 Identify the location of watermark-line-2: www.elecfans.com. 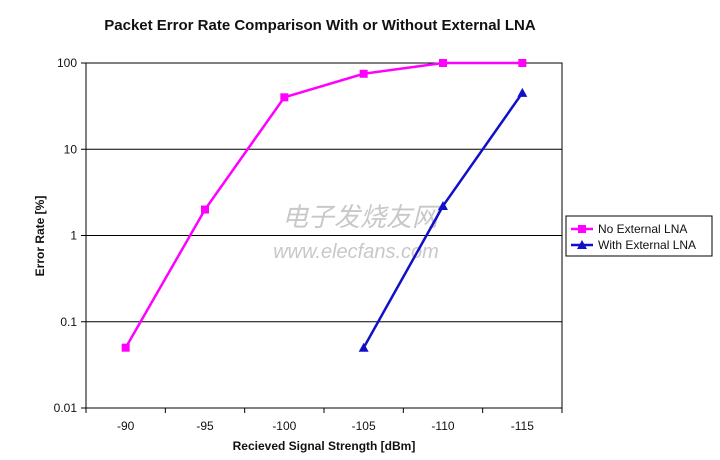
(356, 252).